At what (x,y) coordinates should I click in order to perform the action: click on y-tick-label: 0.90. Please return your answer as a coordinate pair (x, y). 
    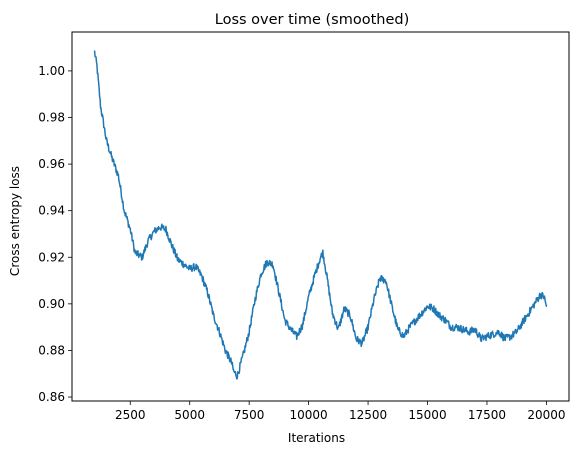
    Looking at the image, I should click on (51, 304).